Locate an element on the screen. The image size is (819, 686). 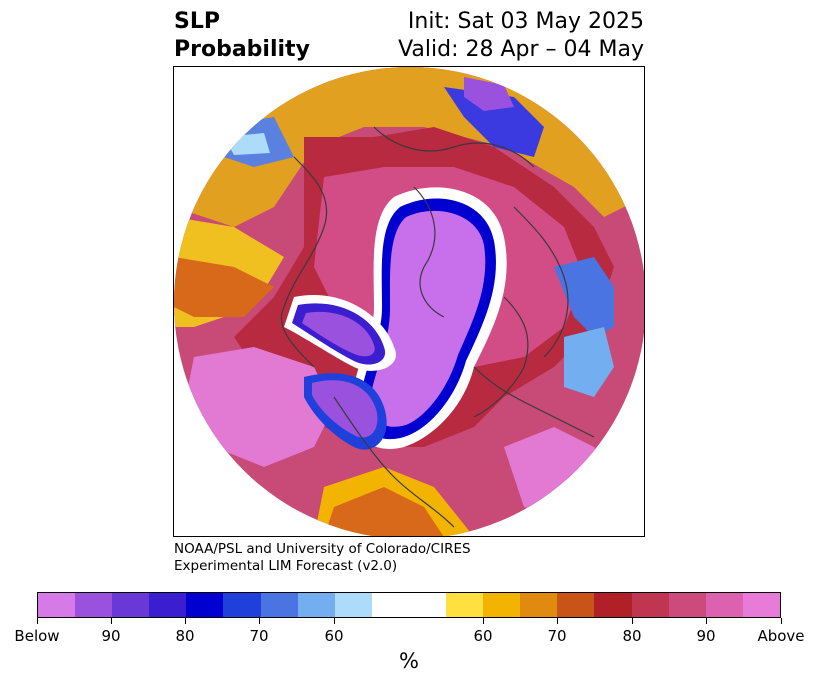
north-america-trough-purple is located at coordinates (345, 409).